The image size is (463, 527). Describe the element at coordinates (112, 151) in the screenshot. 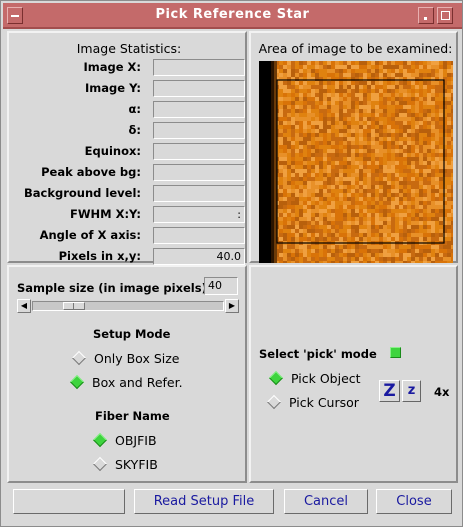

I see `stat-label: Equinox:` at that location.